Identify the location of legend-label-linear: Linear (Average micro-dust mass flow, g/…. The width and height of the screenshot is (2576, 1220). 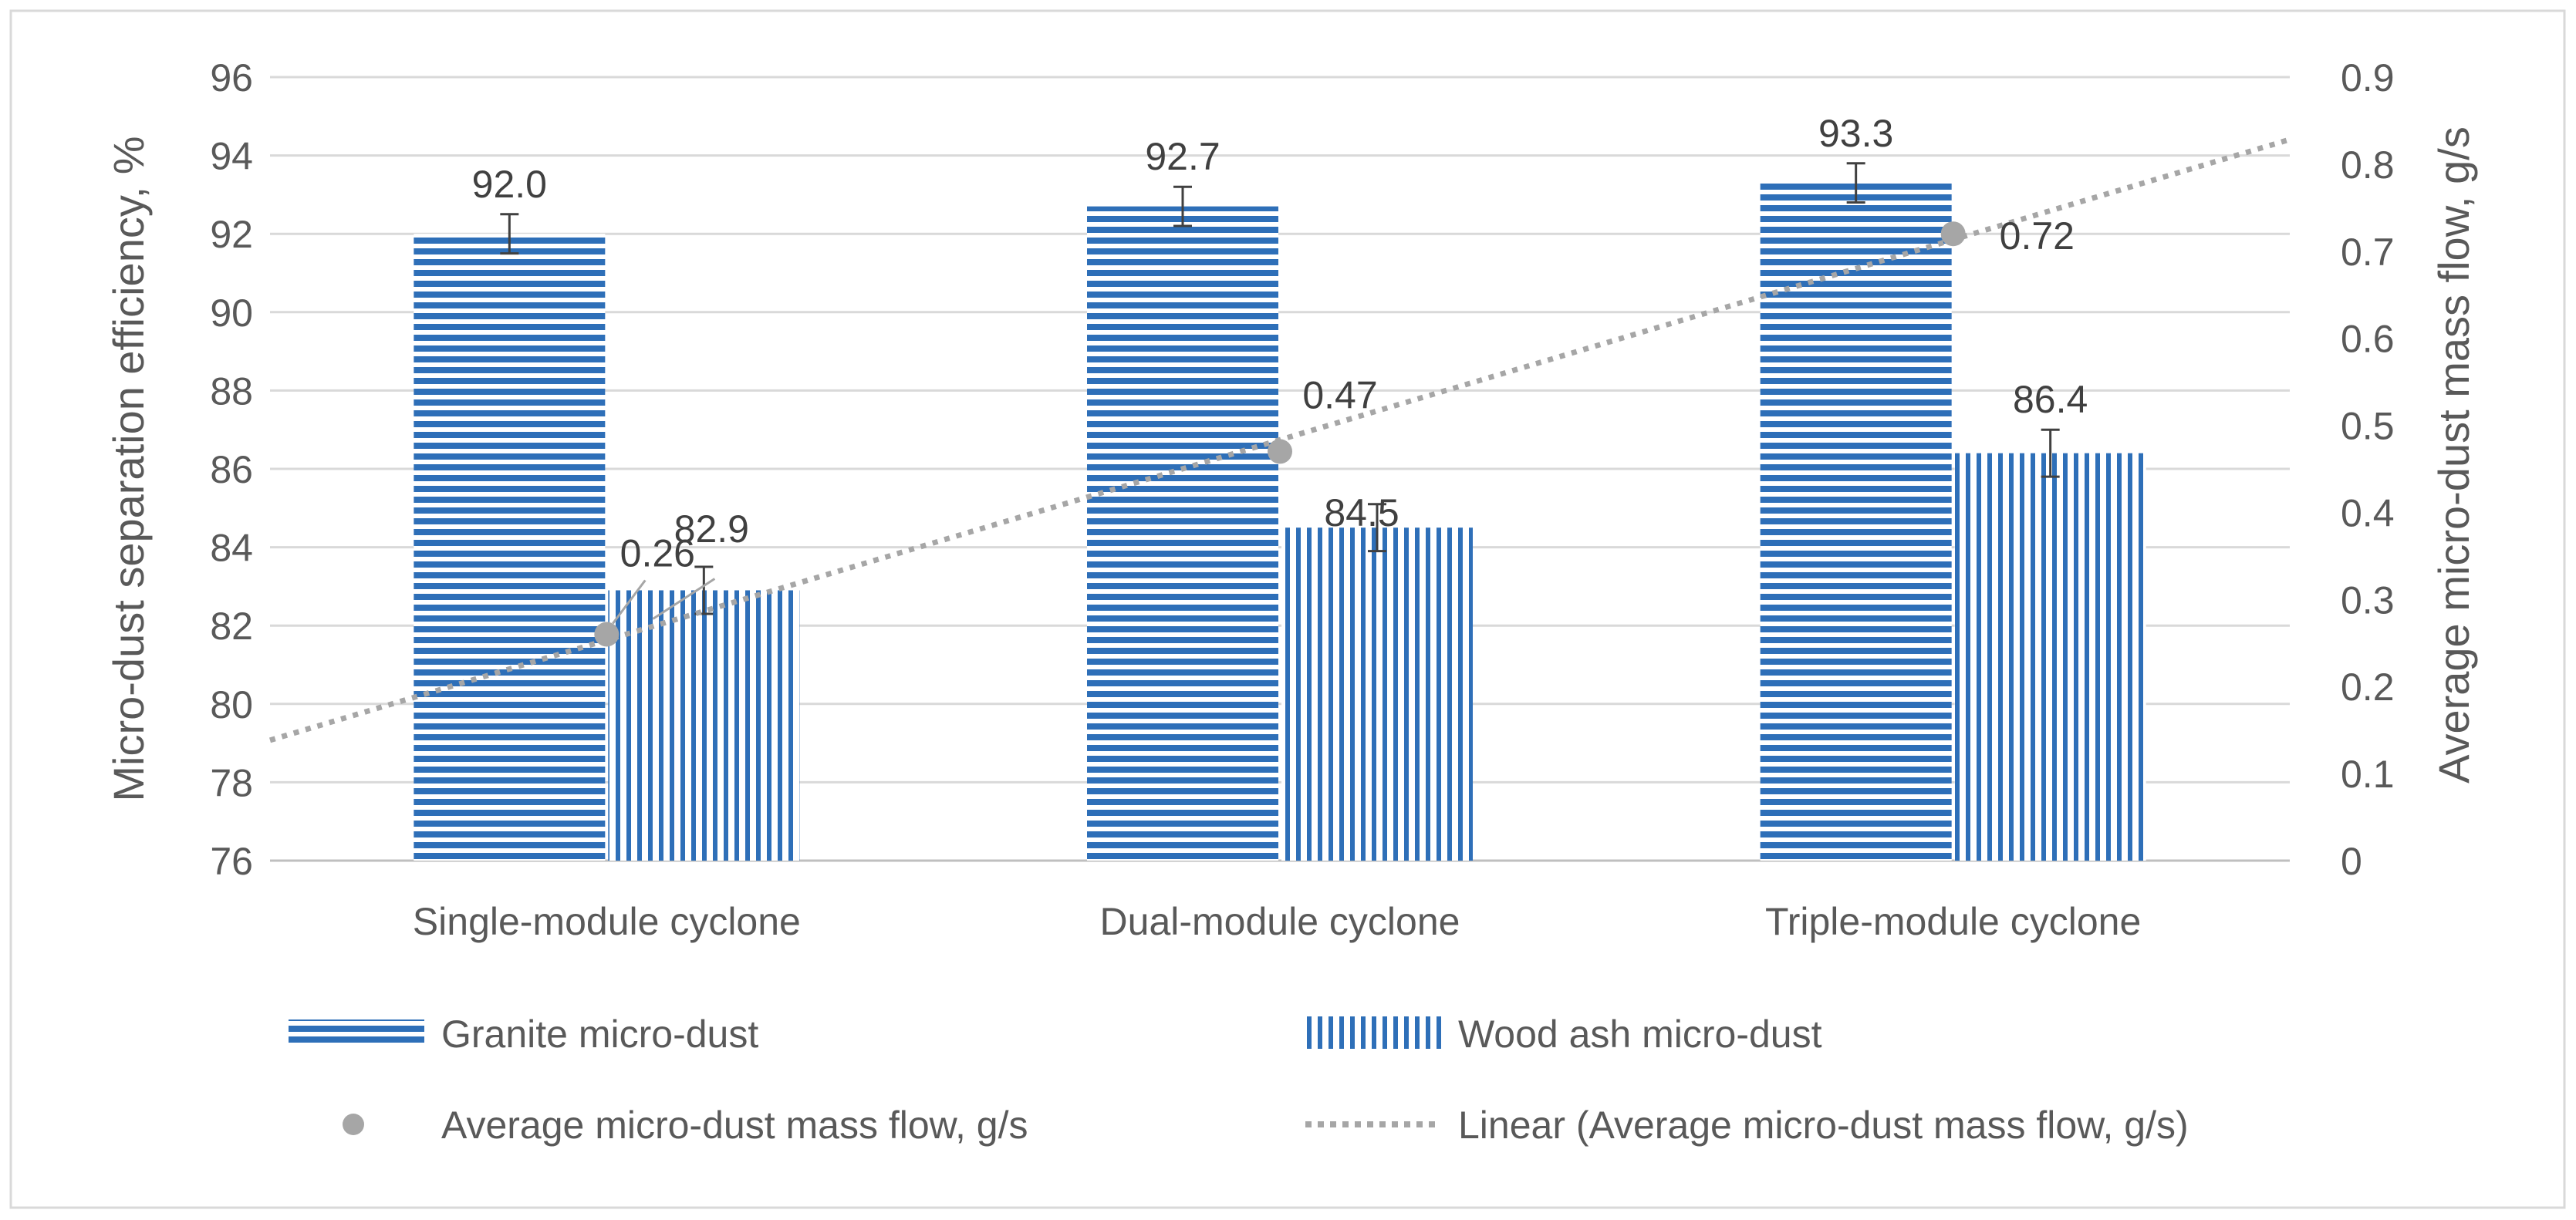
(1823, 1126).